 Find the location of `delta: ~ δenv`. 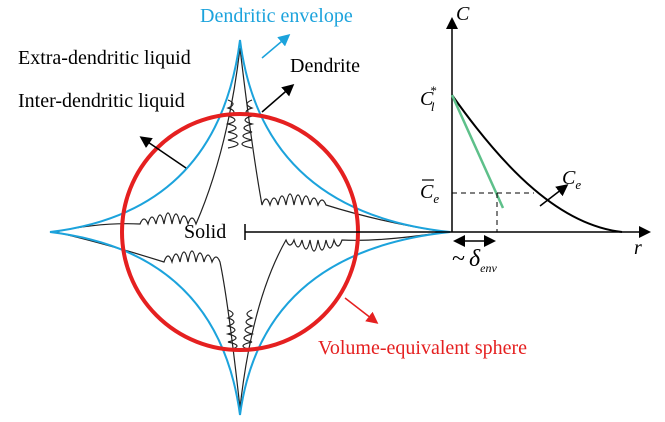

delta: ~ δenv is located at coordinates (474, 260).